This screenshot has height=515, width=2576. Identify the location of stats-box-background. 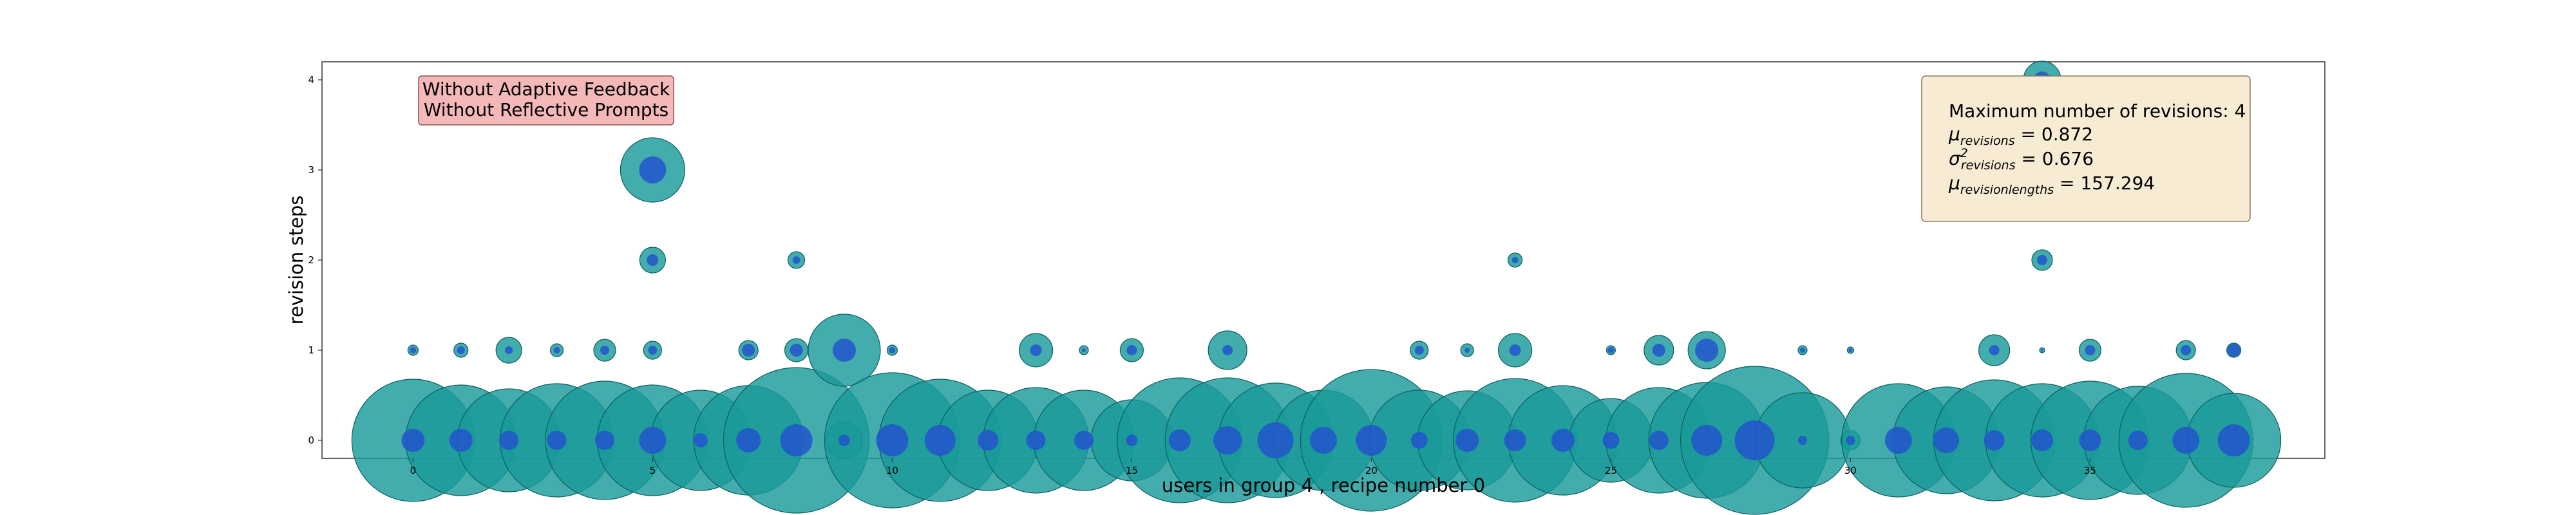
(2086, 148).